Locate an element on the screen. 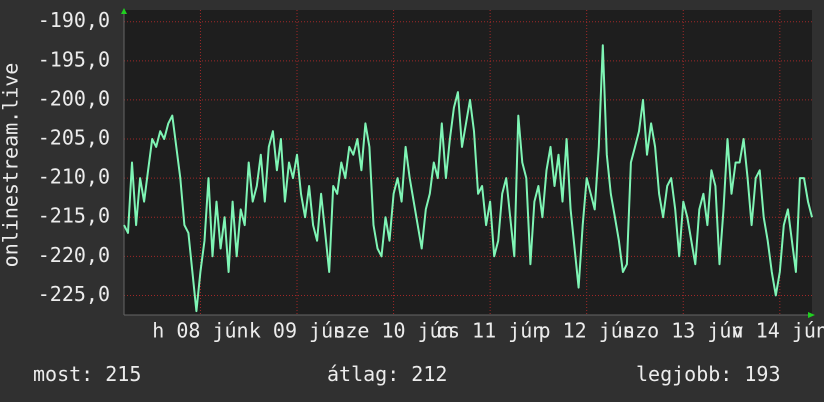 Image resolution: width=824 pixels, height=402 pixels. stat: legjobb: 193 is located at coordinates (708, 374).